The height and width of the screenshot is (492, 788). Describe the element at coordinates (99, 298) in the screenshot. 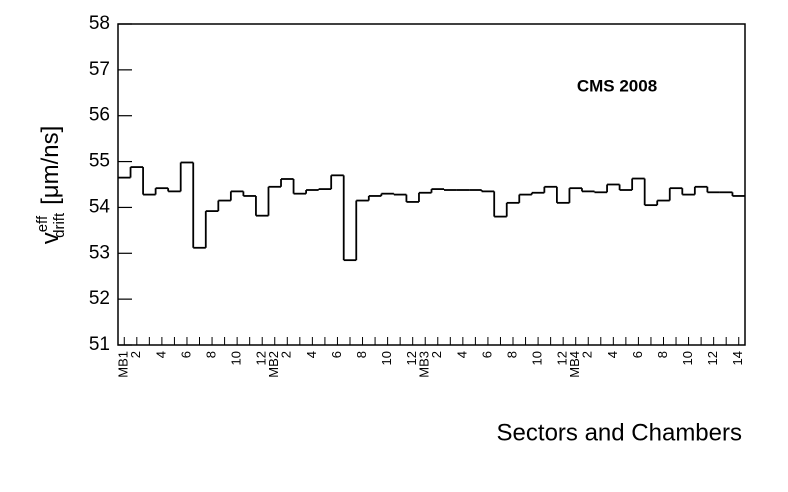

I see `y-tick-label: 52` at that location.